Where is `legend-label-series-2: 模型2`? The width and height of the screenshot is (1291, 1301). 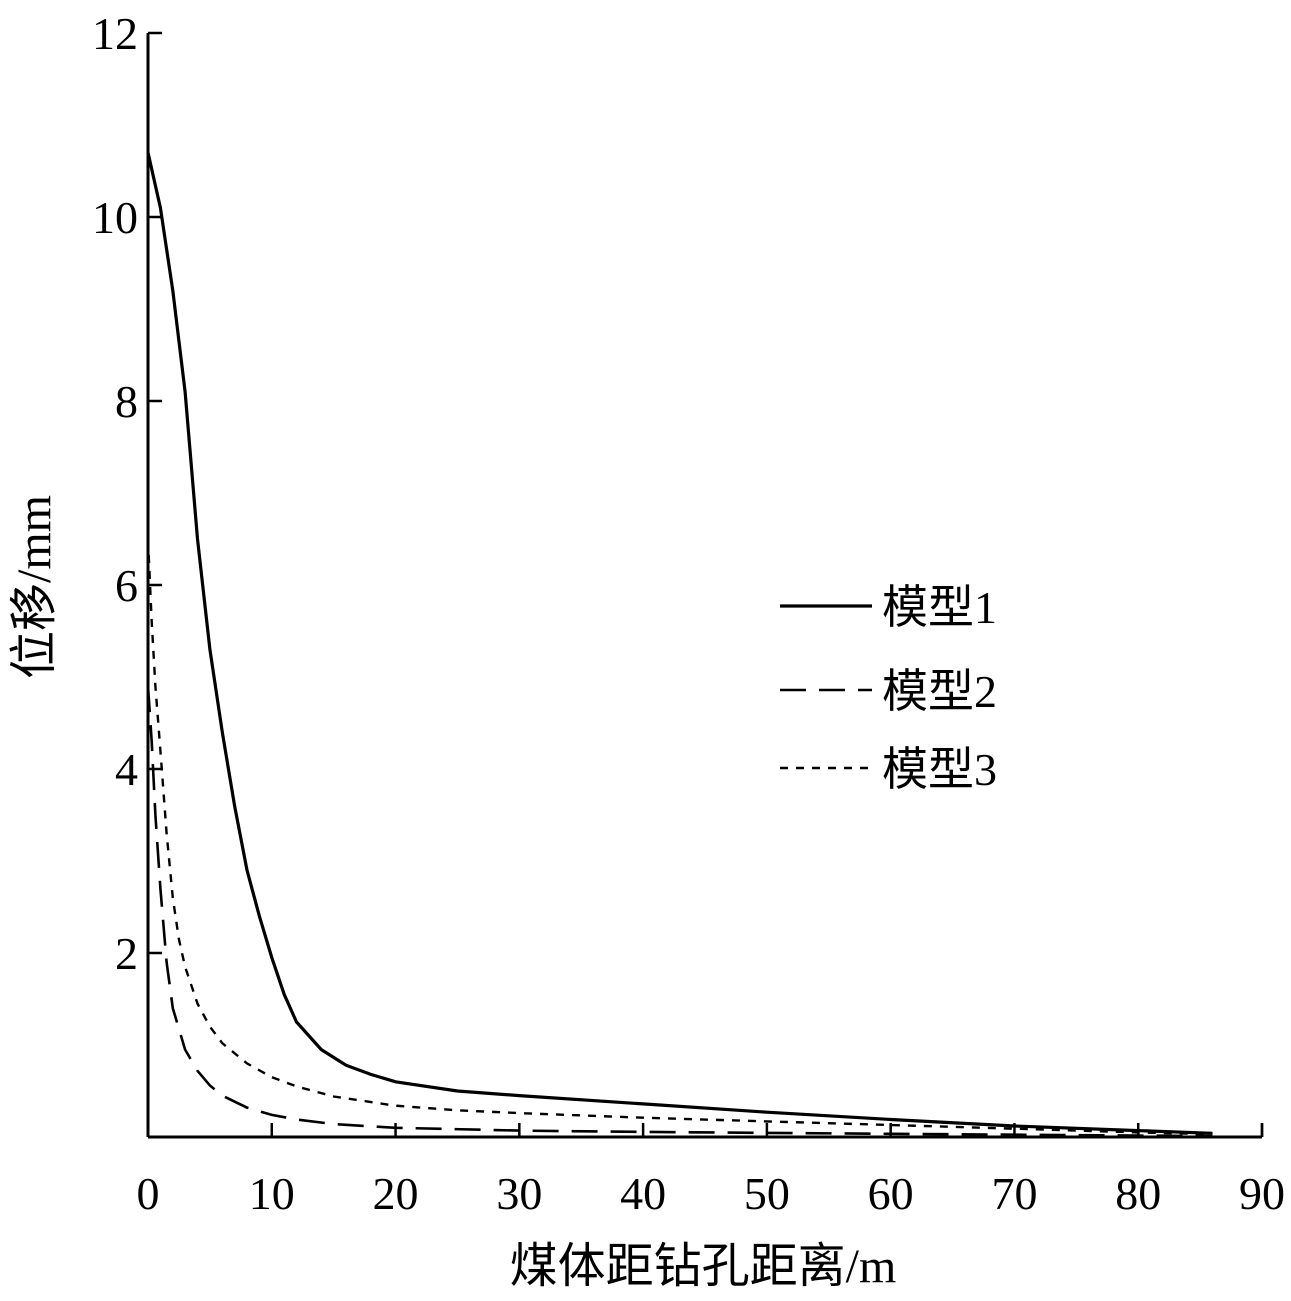 legend-label-series-2: 模型2 is located at coordinates (939, 691).